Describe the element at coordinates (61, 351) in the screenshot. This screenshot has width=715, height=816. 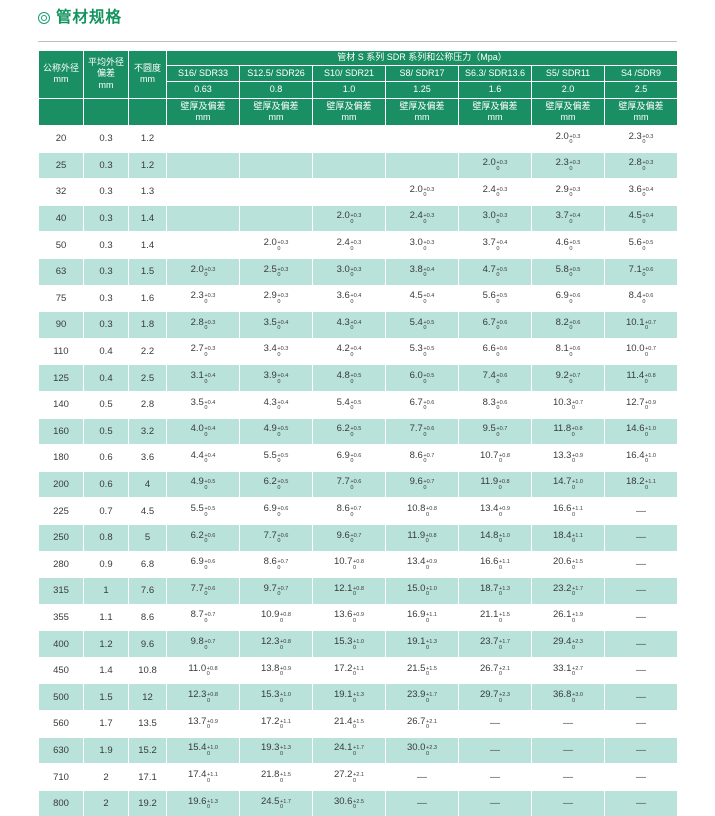
I see `cell-nominal-od: 110` at that location.